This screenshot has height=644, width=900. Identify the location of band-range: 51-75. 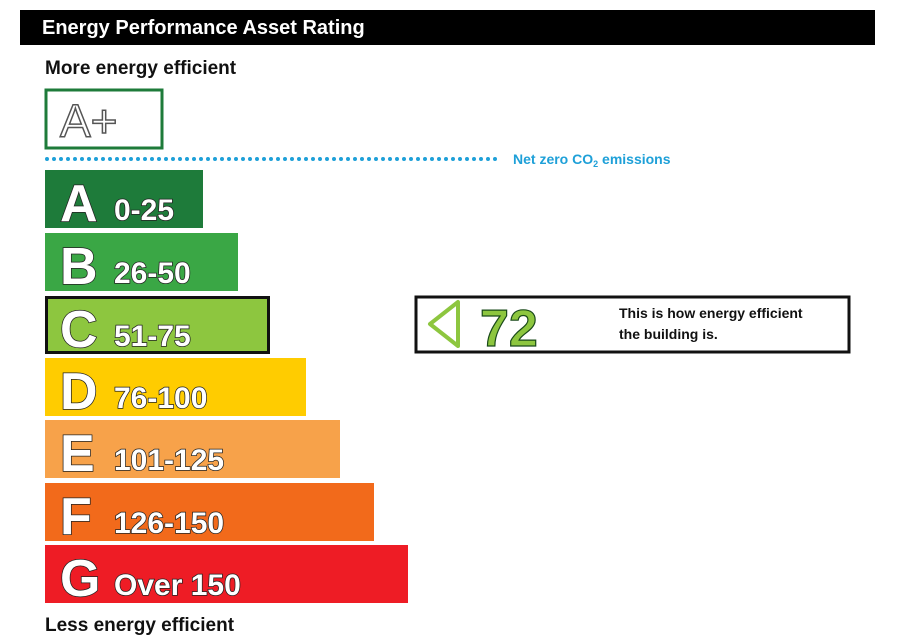
(152, 336).